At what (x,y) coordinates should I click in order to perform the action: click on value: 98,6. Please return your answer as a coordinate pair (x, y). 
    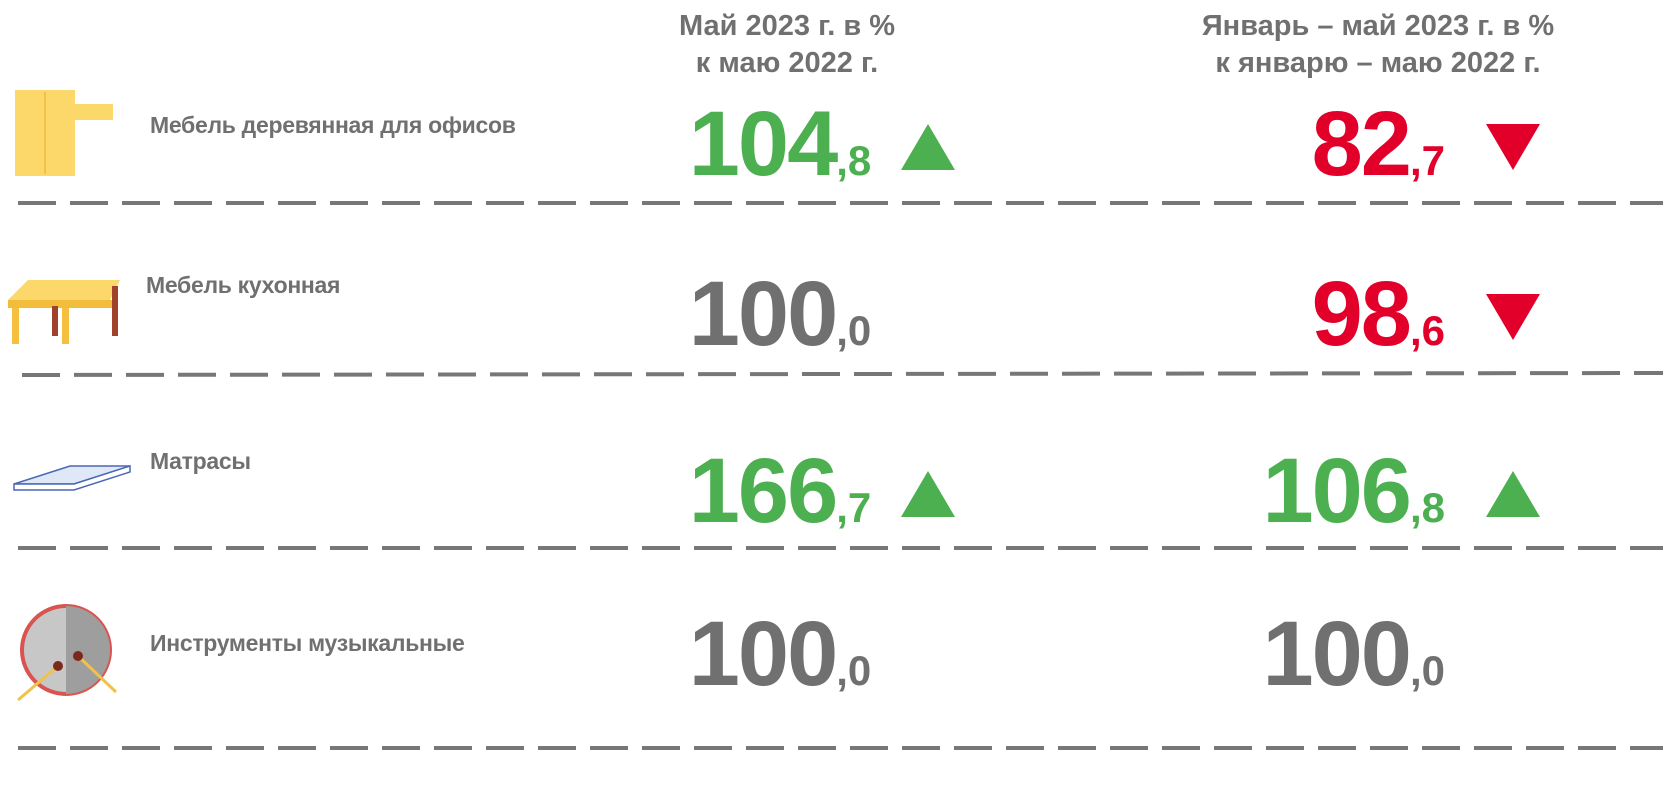
    Looking at the image, I should click on (1378, 314).